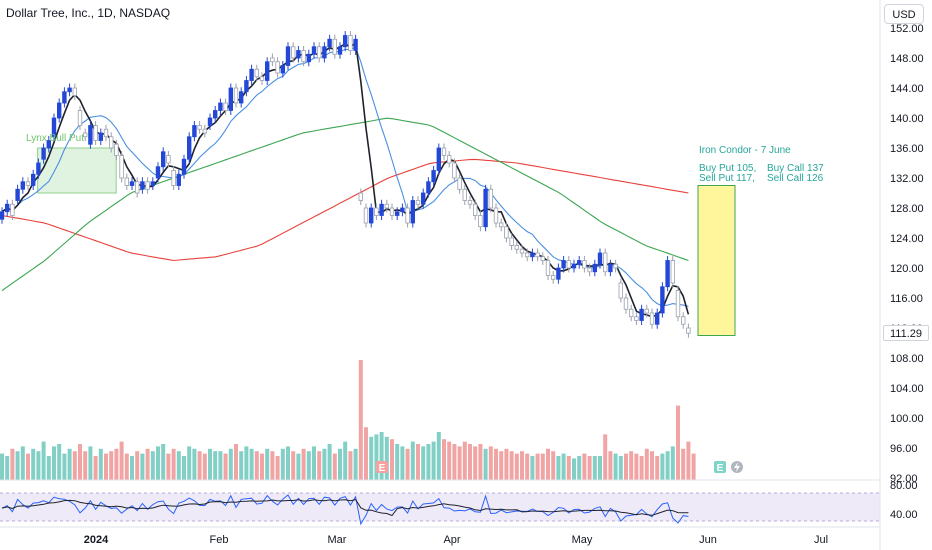  I want to click on time-tick-label: May, so click(582, 540).